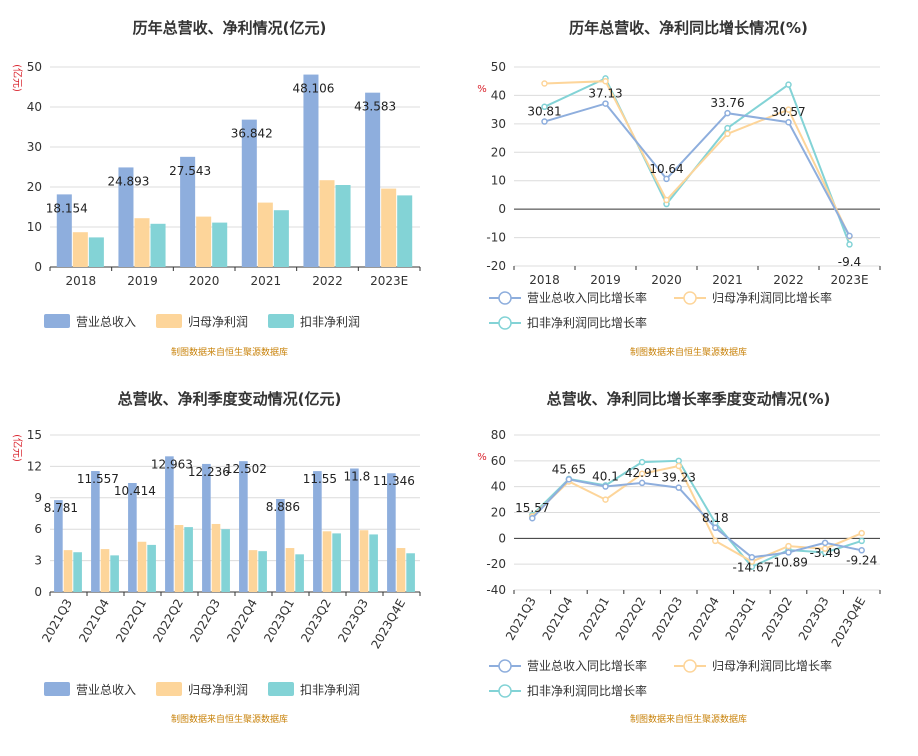 The width and height of the screenshot is (918, 756). What do you see at coordinates (498, 181) in the screenshot?
I see `y-tick-label: 10` at bounding box center [498, 181].